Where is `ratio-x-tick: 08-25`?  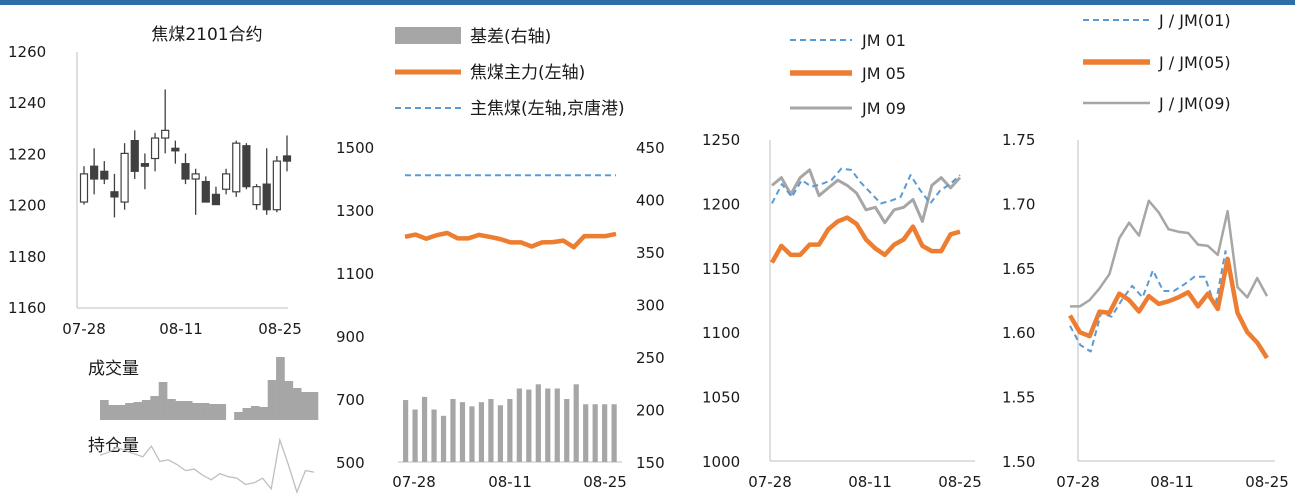
ratio-x-tick: 08-25 is located at coordinates (1267, 482).